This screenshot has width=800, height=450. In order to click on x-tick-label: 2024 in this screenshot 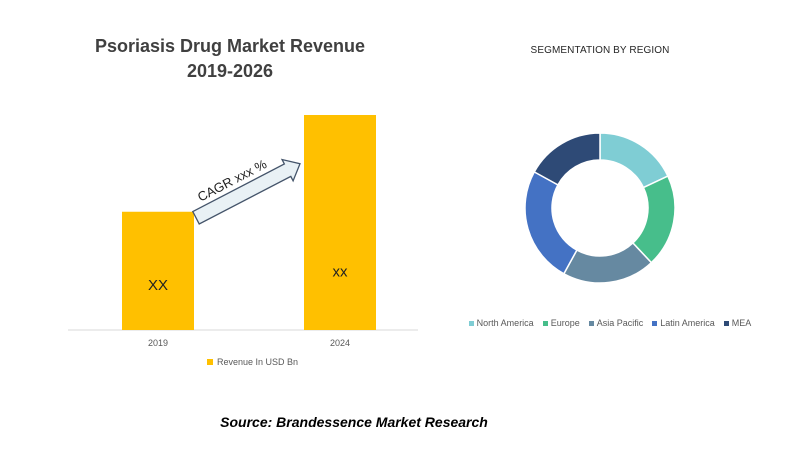, I will do `click(340, 343)`.